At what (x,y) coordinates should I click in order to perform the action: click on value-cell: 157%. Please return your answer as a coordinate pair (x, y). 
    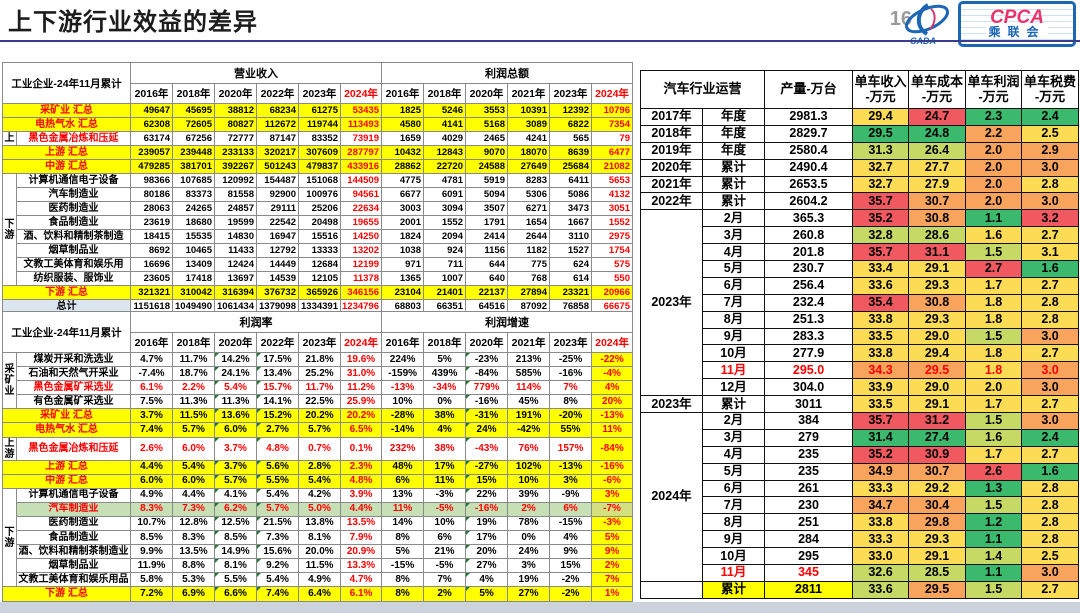
    Looking at the image, I should click on (571, 448).